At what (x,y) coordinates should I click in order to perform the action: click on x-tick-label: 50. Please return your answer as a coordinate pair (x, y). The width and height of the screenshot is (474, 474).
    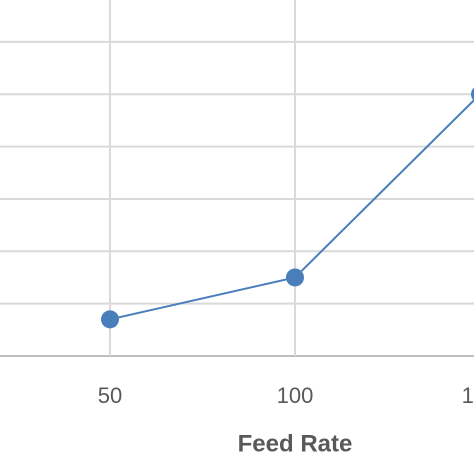
    Looking at the image, I should click on (110, 395).